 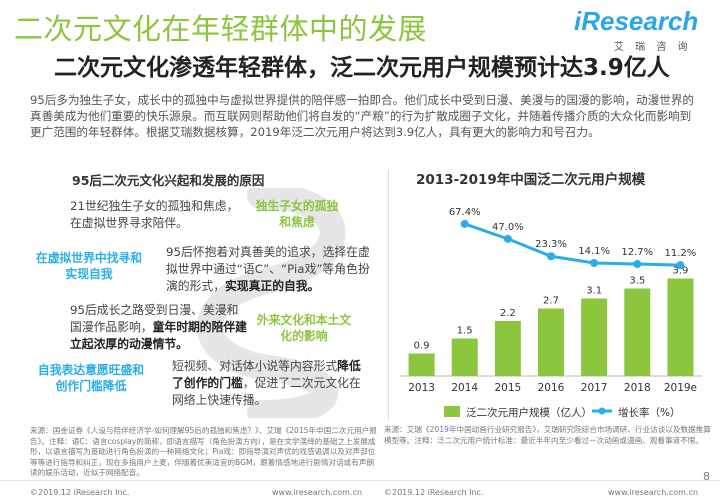 I want to click on bar-label-2016: 2.7, so click(x=551, y=301).